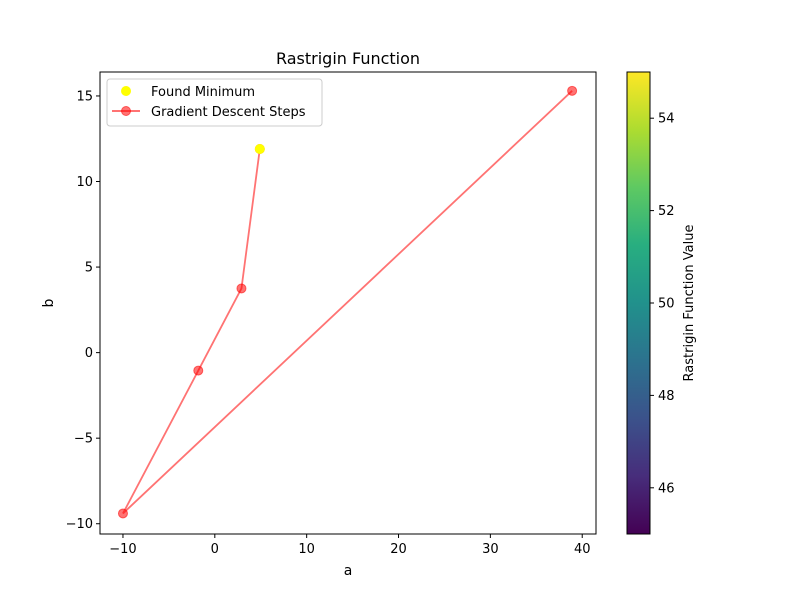 This screenshot has height=600, width=800. I want to click on chart-title: Rastrigin Function, so click(348, 58).